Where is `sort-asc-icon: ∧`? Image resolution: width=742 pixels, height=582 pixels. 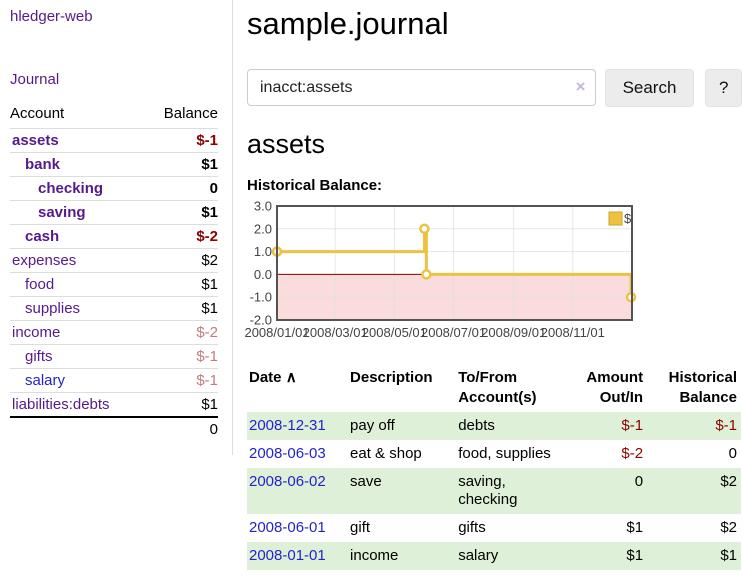 sort-asc-icon: ∧ is located at coordinates (291, 377).